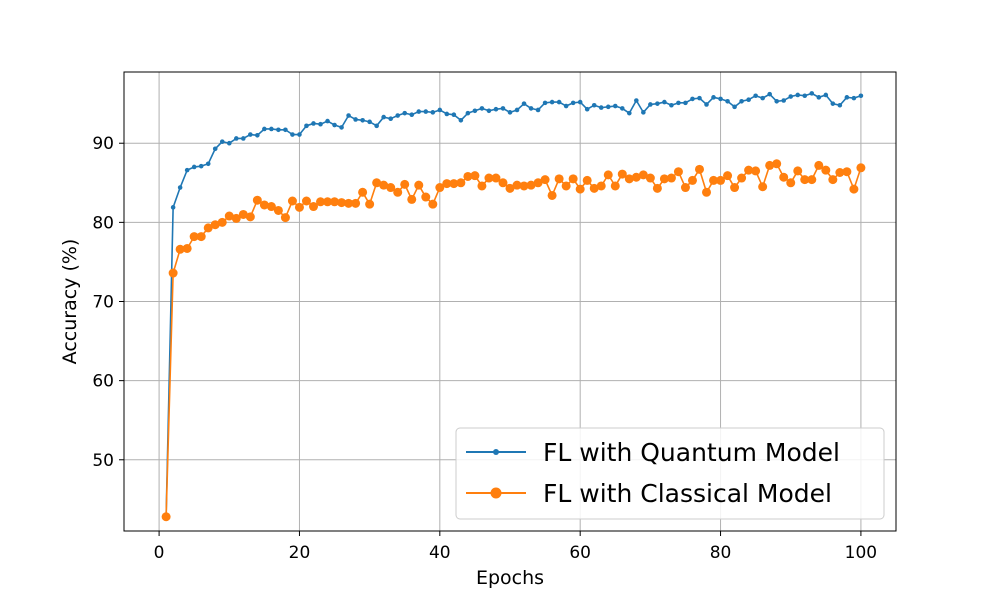 Image resolution: width=997 pixels, height=598 pixels. I want to click on x-tick-label: 80, so click(721, 553).